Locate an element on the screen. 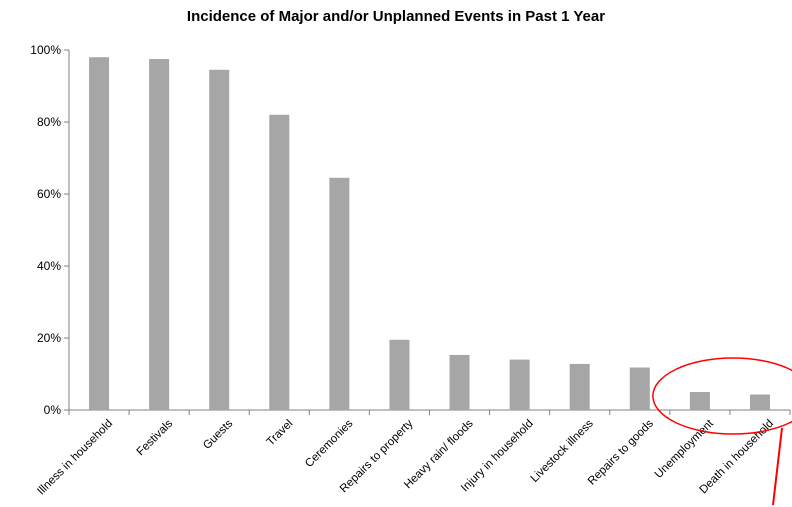 The image size is (792, 507). y-tick-label: 40% is located at coordinates (49, 266).